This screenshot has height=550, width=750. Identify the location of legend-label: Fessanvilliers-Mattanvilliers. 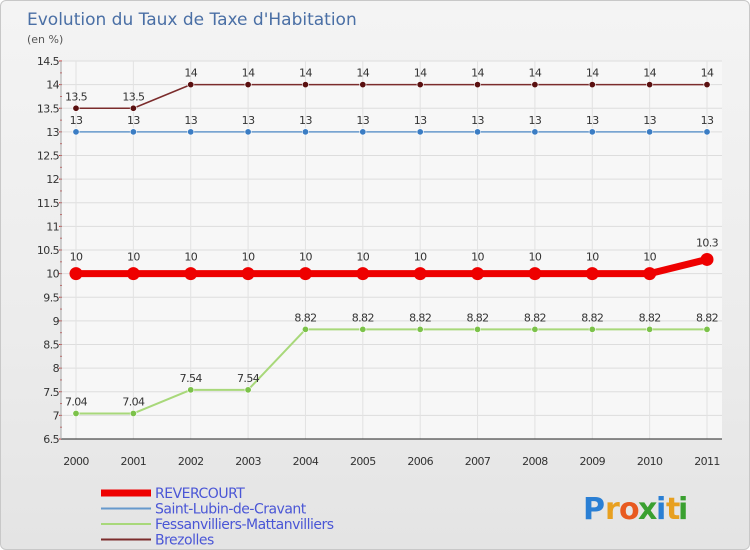
(244, 525).